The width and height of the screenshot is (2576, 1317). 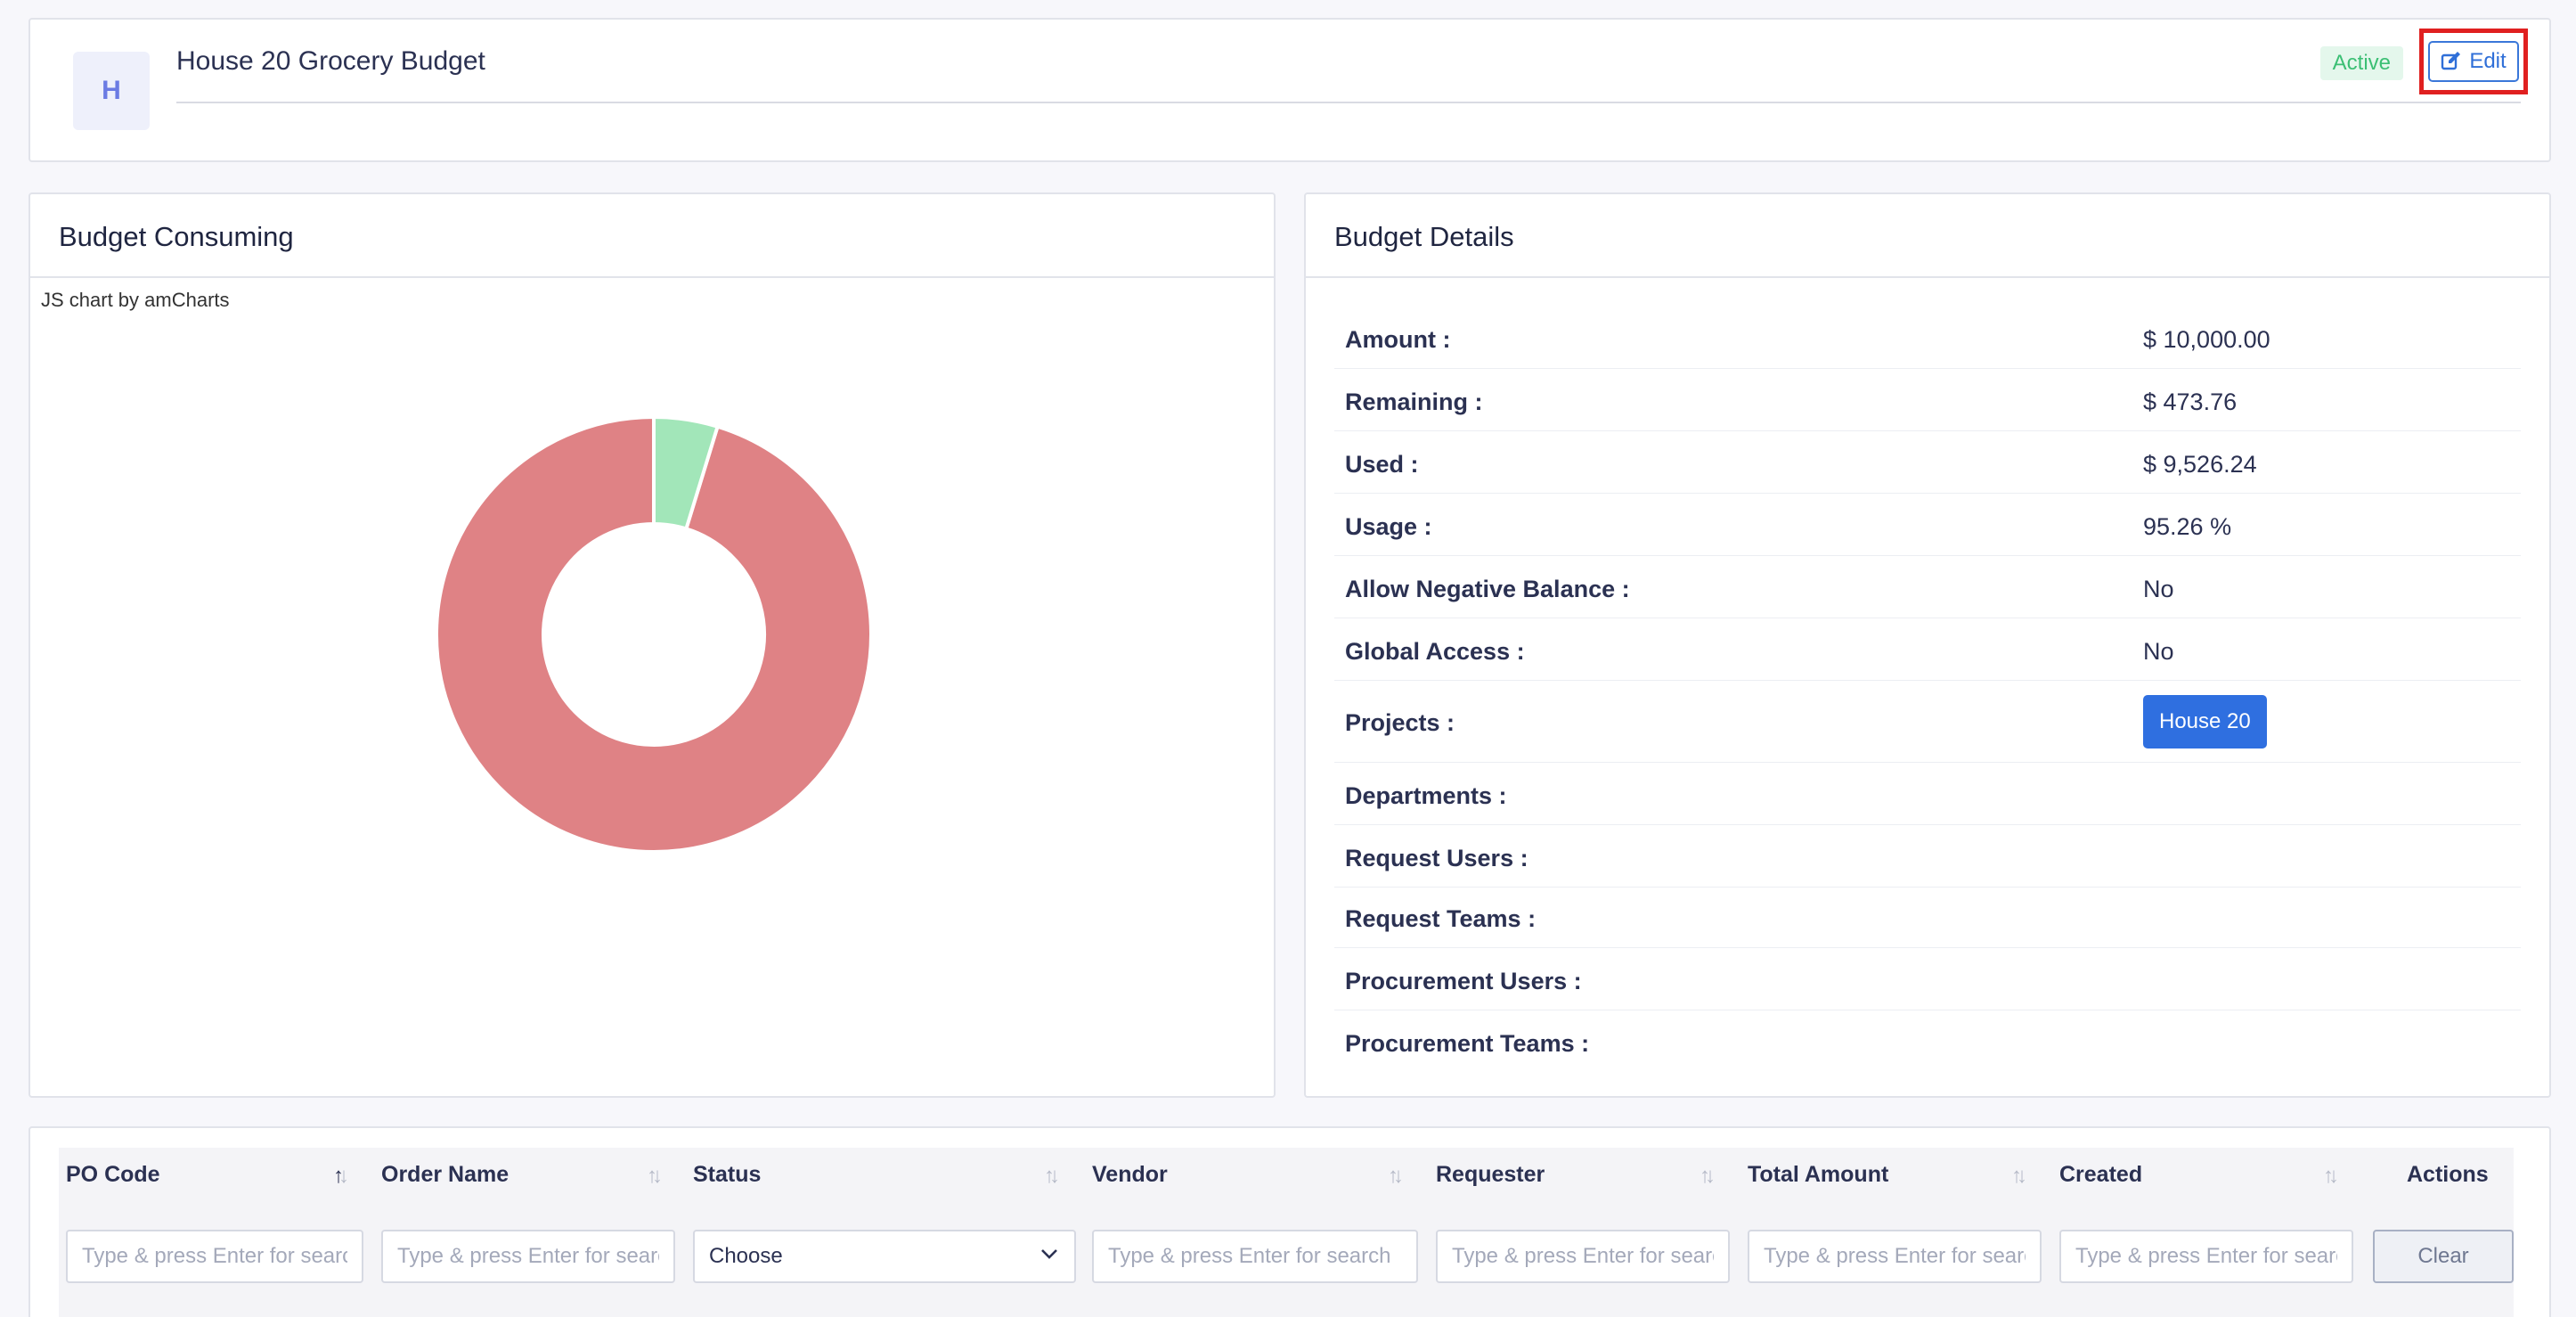 What do you see at coordinates (1928, 525) in the screenshot?
I see `detail-row-usage: Usage : 95.26 %` at bounding box center [1928, 525].